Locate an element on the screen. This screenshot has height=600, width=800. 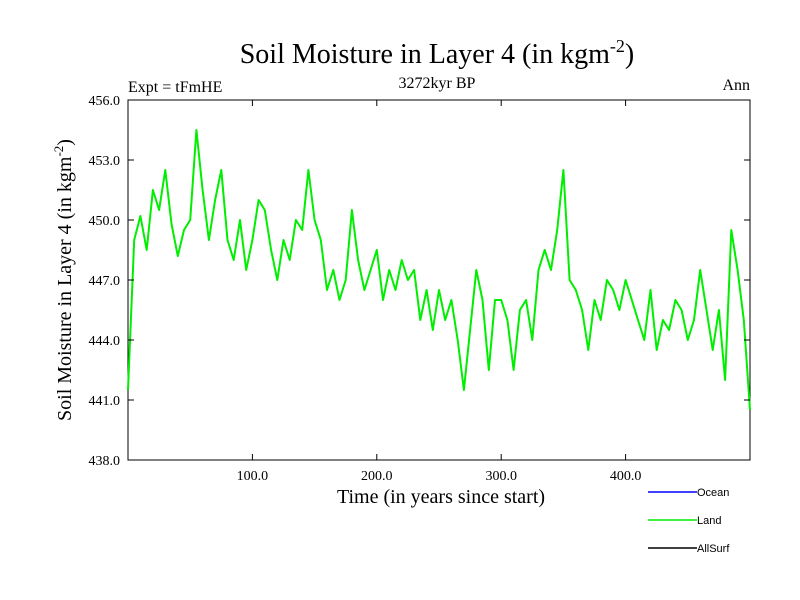
y-axis-label: Soil Moisture in Layer 4 (in kgm-2) is located at coordinates (63, 280).